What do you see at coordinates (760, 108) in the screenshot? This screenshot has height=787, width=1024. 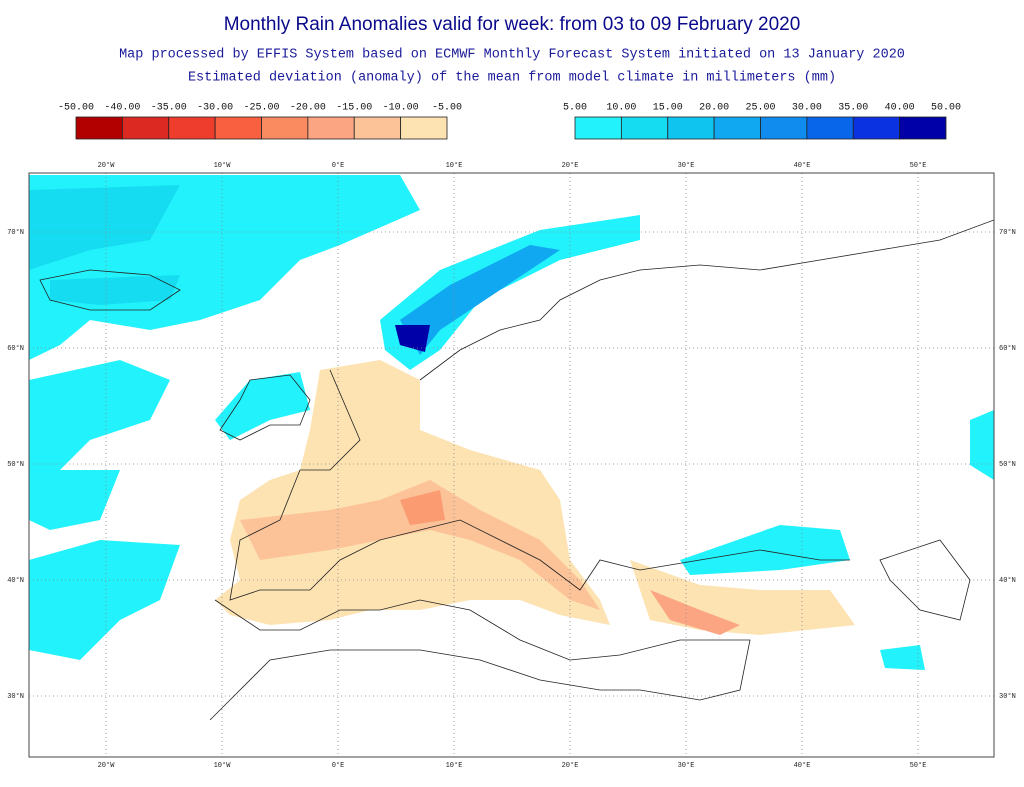 I see `legend-label: 25.00` at bounding box center [760, 108].